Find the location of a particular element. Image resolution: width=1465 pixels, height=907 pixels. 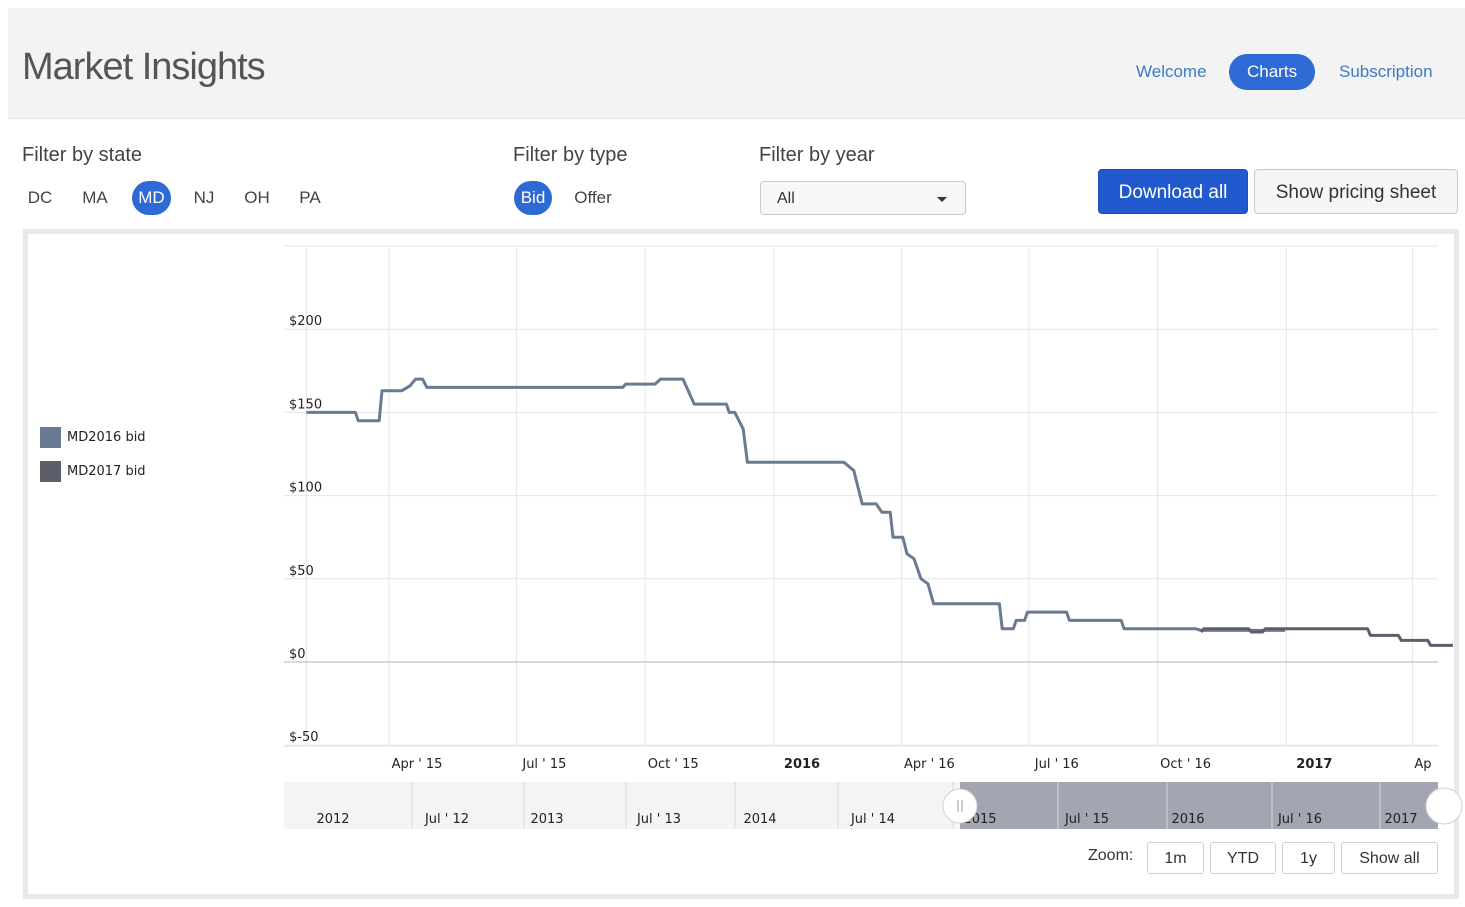

year-select-value: All is located at coordinates (786, 198).